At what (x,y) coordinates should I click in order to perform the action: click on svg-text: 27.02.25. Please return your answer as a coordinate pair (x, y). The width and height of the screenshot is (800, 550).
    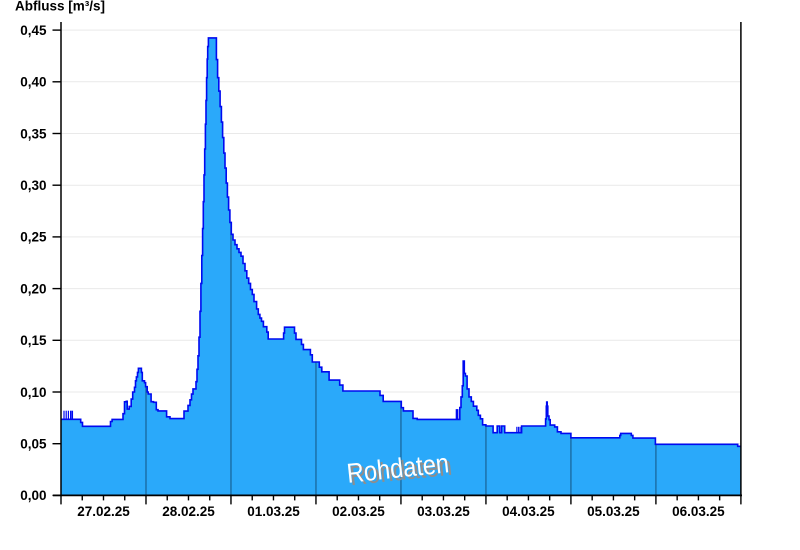
    Looking at the image, I should click on (103, 511).